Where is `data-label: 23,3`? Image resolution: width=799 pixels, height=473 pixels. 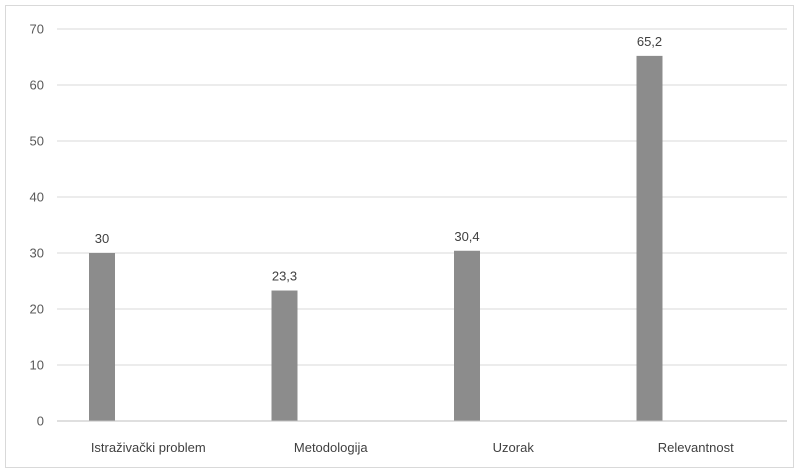
data-label: 23,3 is located at coordinates (284, 276).